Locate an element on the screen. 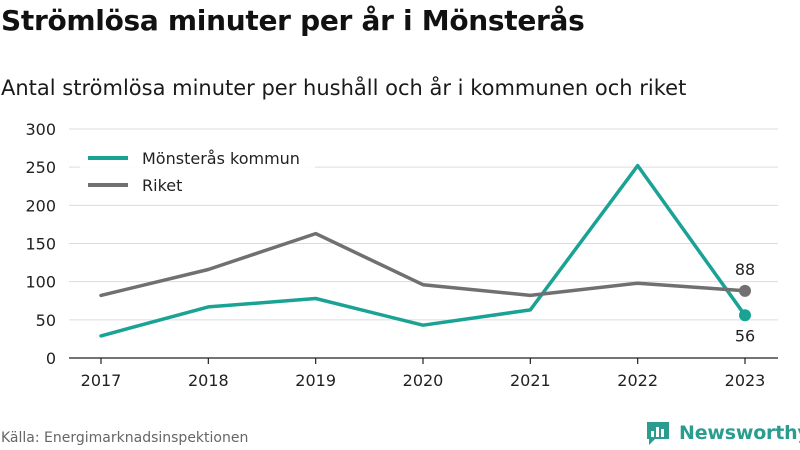 Image resolution: width=800 pixels, height=450 pixels. y-tick-label: 300 is located at coordinates (40, 129).